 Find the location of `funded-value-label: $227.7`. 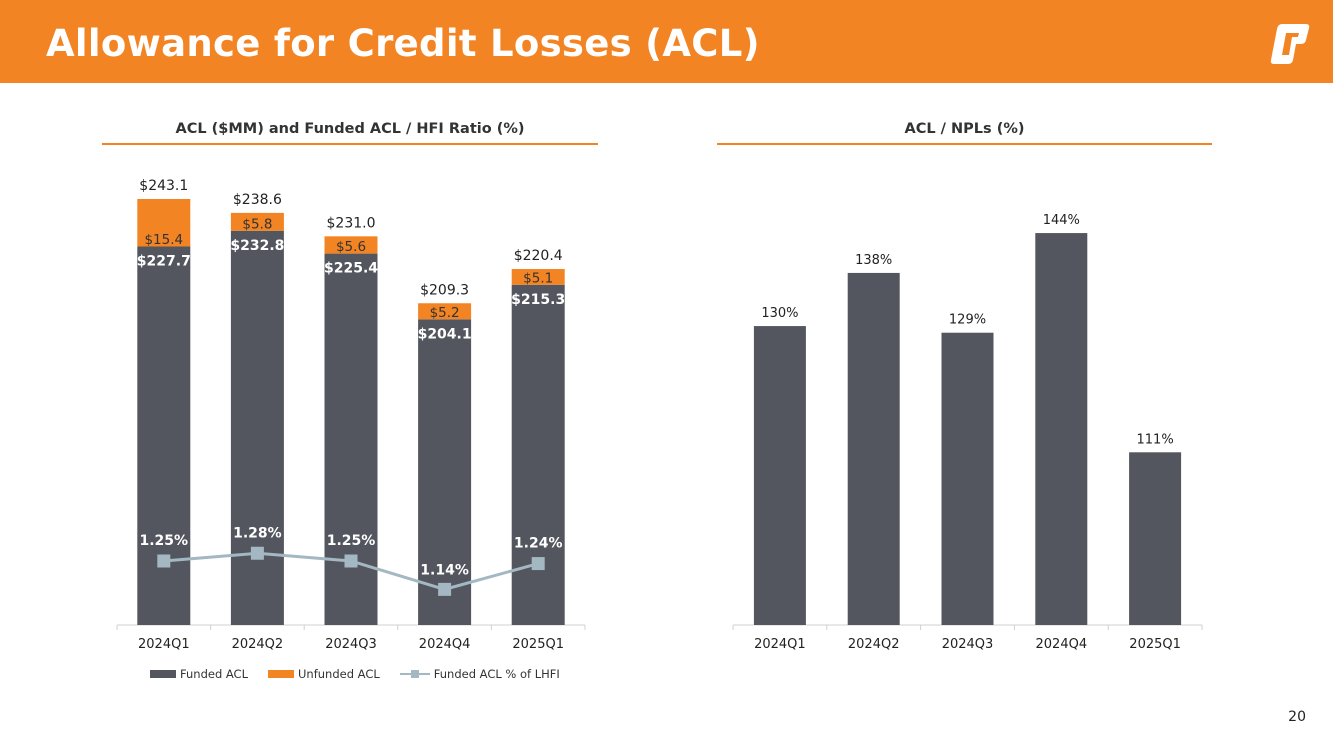

funded-value-label: $227.7 is located at coordinates (164, 262).